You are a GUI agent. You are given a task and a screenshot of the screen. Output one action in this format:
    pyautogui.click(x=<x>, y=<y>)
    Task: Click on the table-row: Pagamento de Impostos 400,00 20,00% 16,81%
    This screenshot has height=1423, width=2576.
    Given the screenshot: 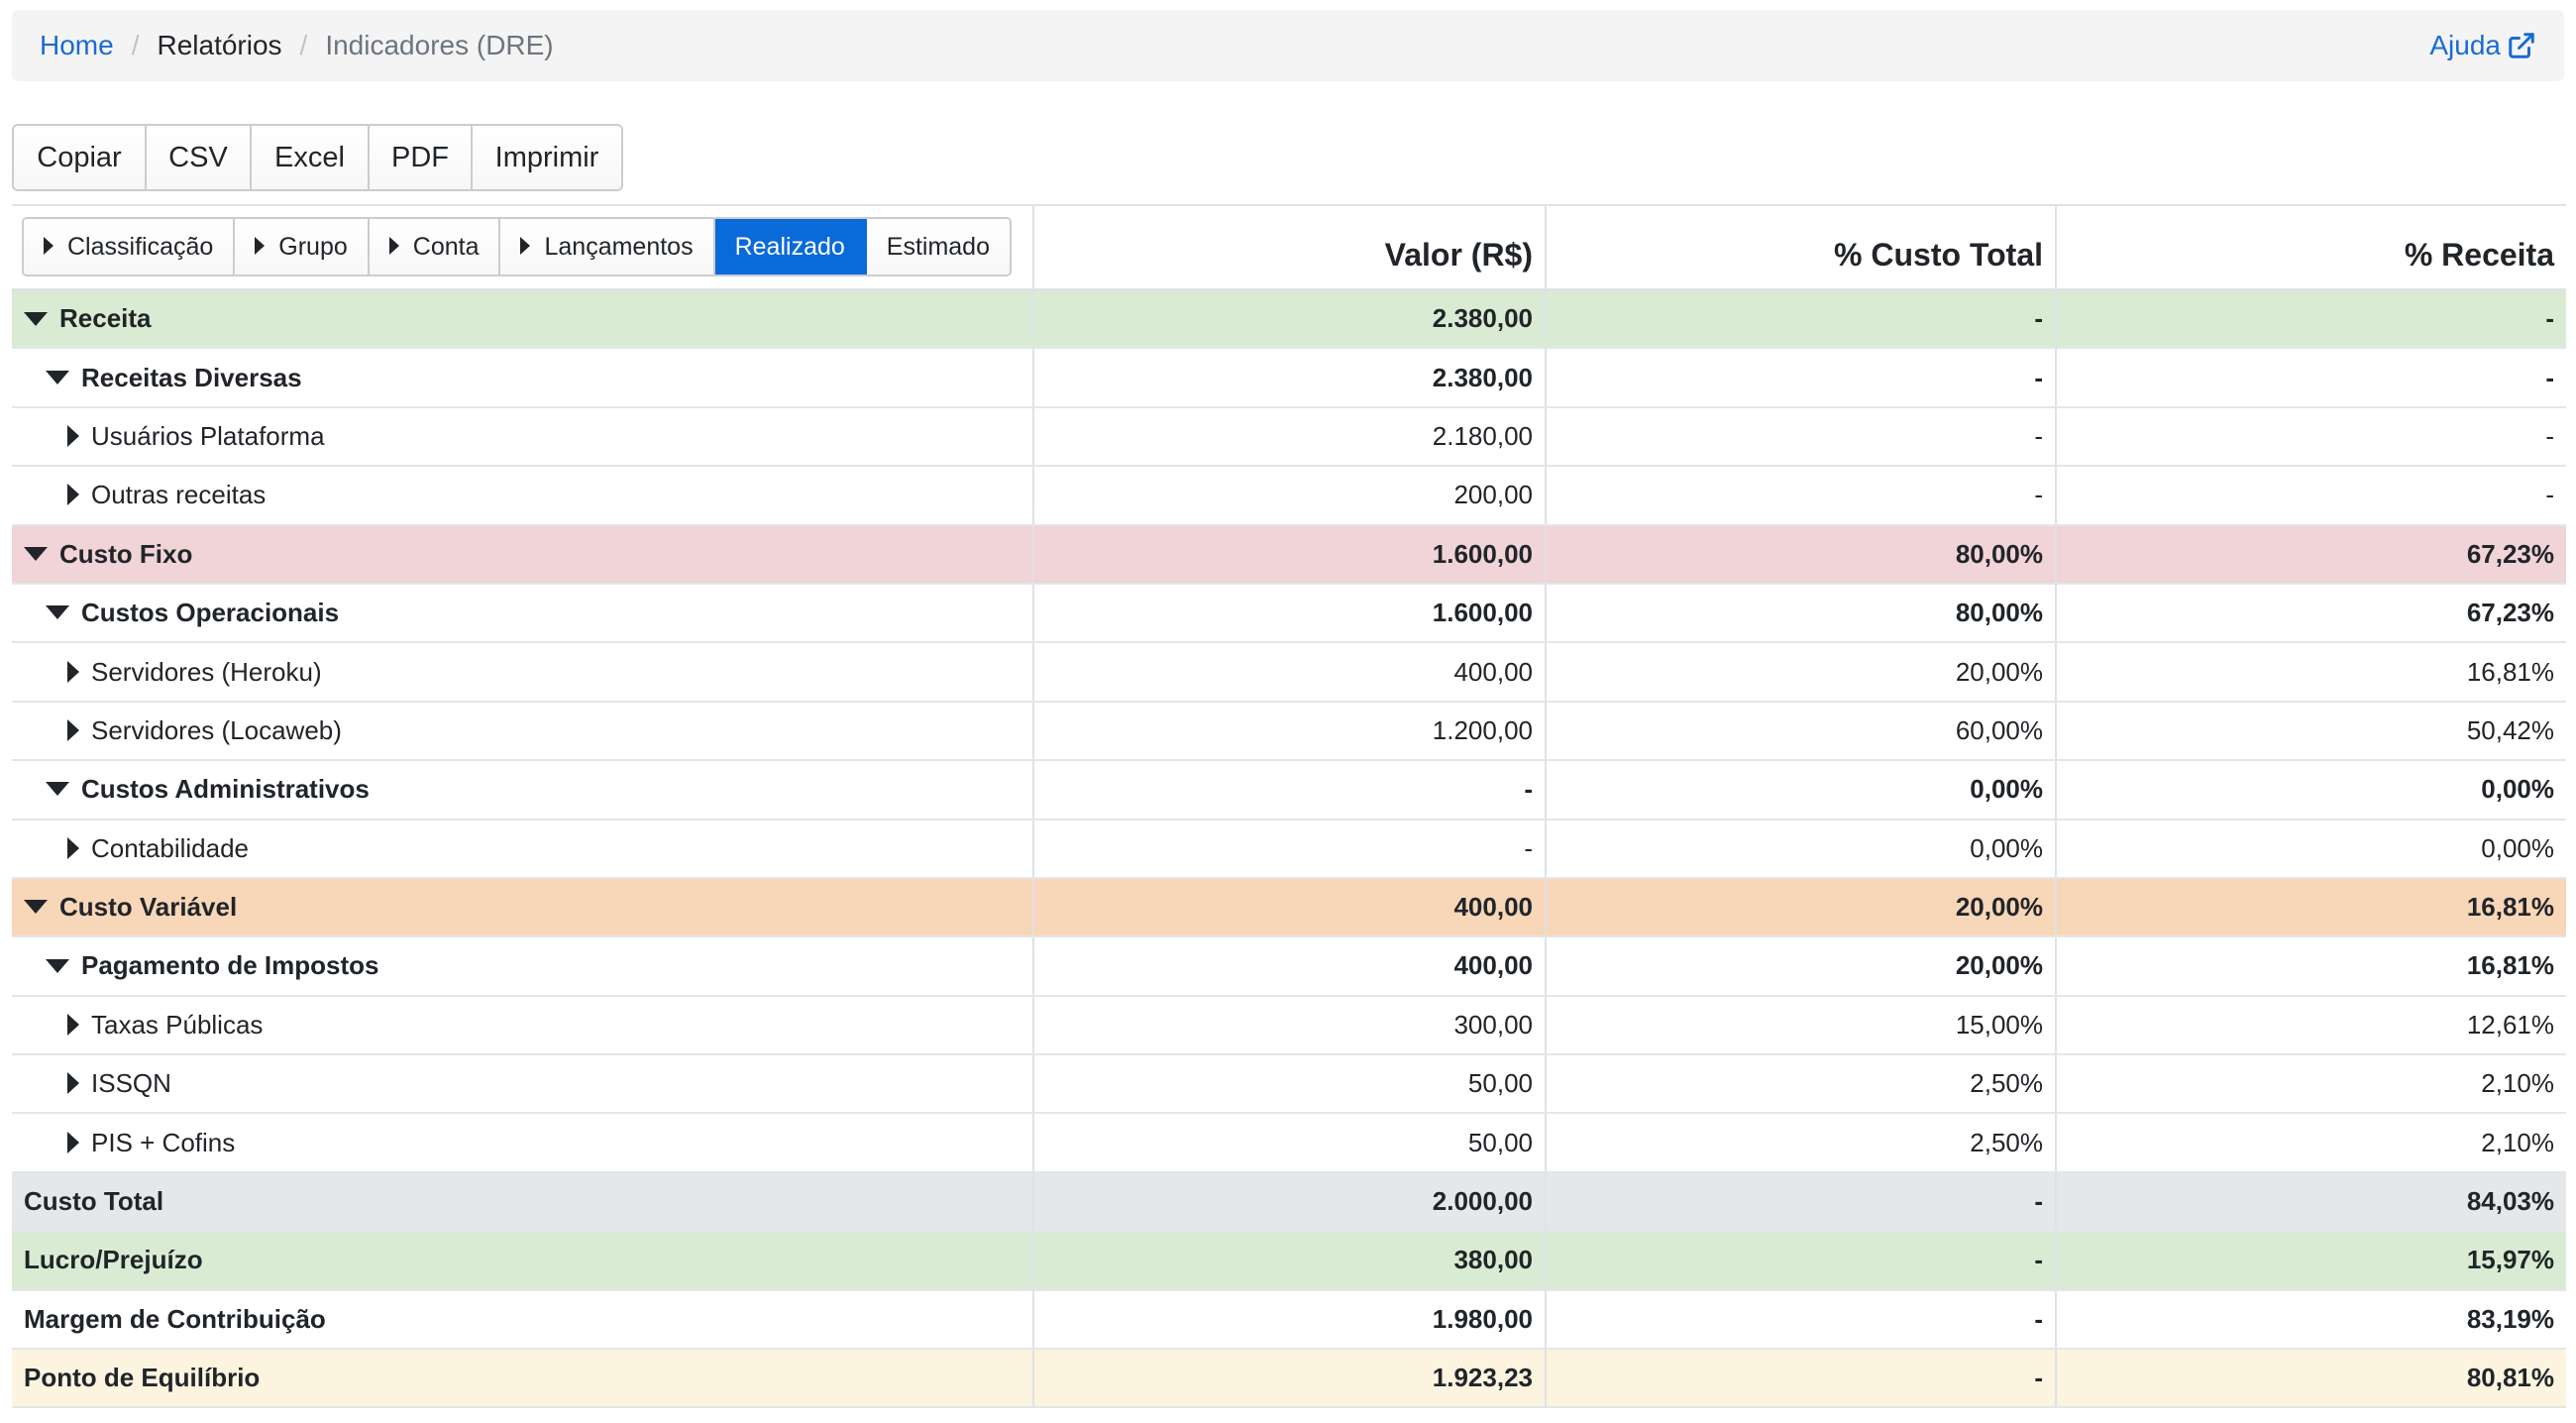 What is the action you would take?
    pyautogui.click(x=1289, y=966)
    